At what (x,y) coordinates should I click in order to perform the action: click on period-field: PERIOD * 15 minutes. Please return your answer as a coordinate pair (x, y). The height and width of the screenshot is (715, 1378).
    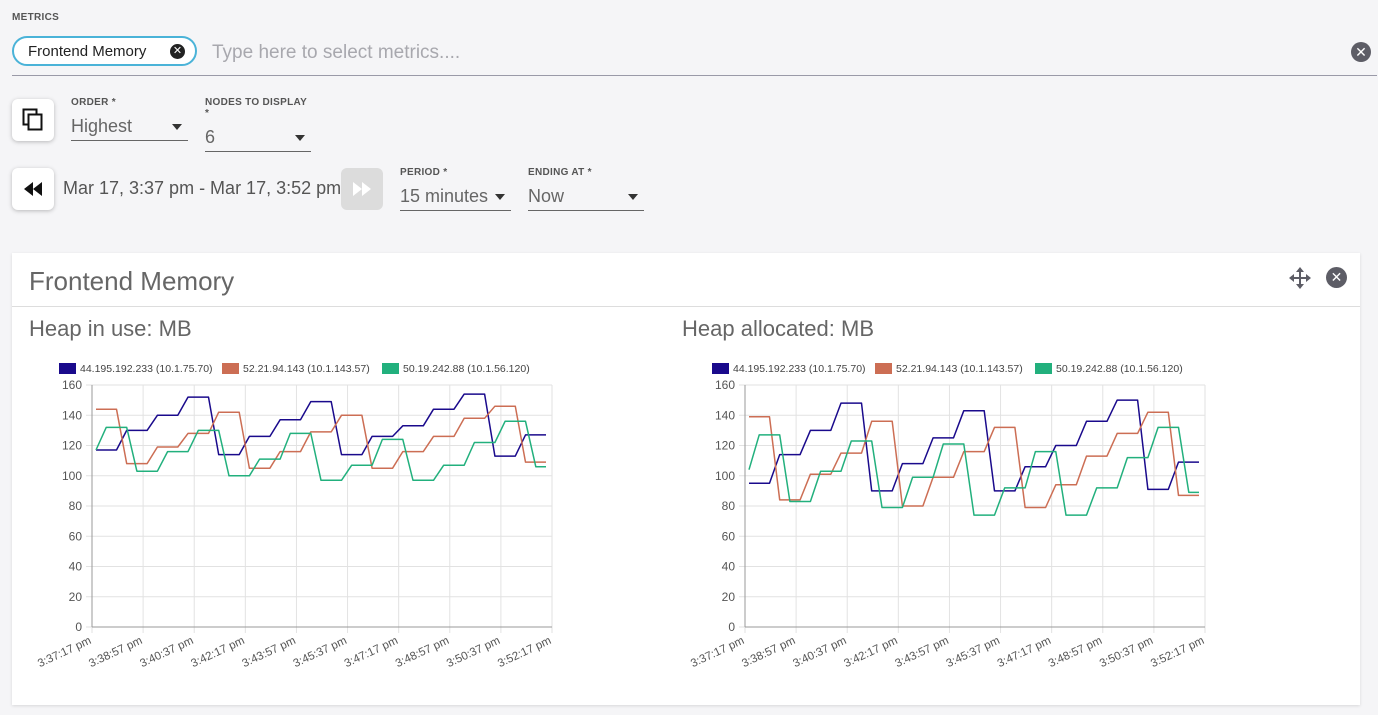
    Looking at the image, I should click on (455, 189).